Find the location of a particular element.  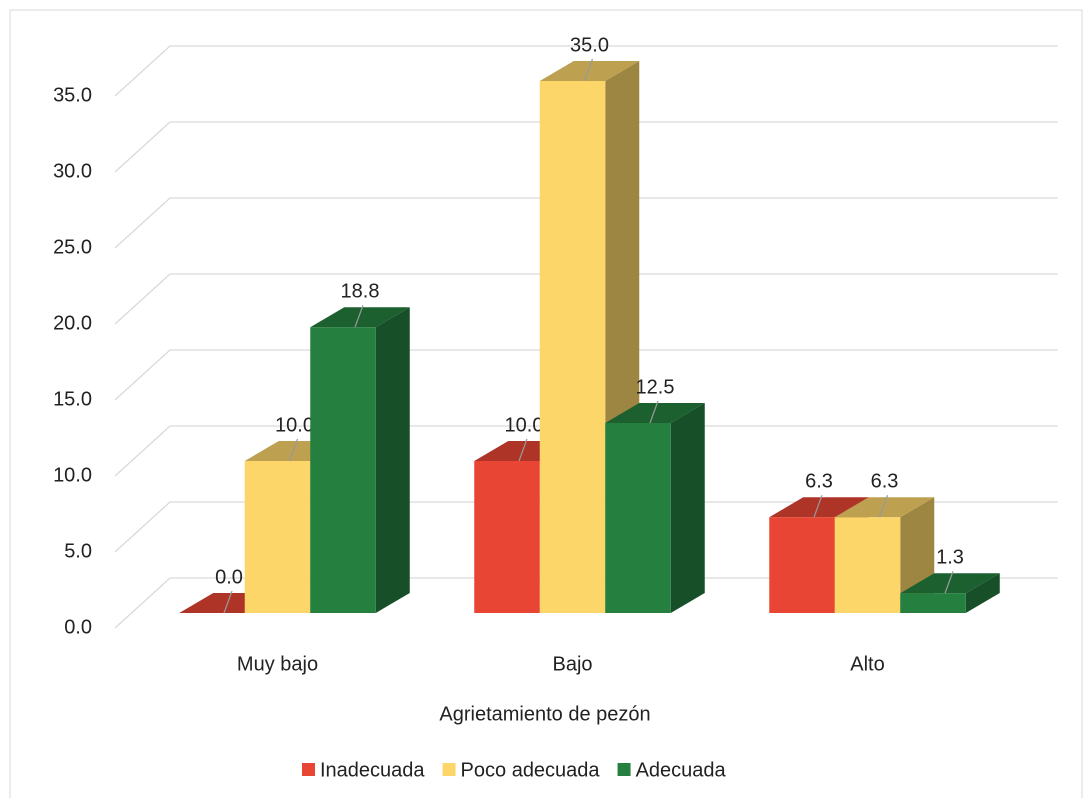

y-tick-label: 5.0 is located at coordinates (78, 551).